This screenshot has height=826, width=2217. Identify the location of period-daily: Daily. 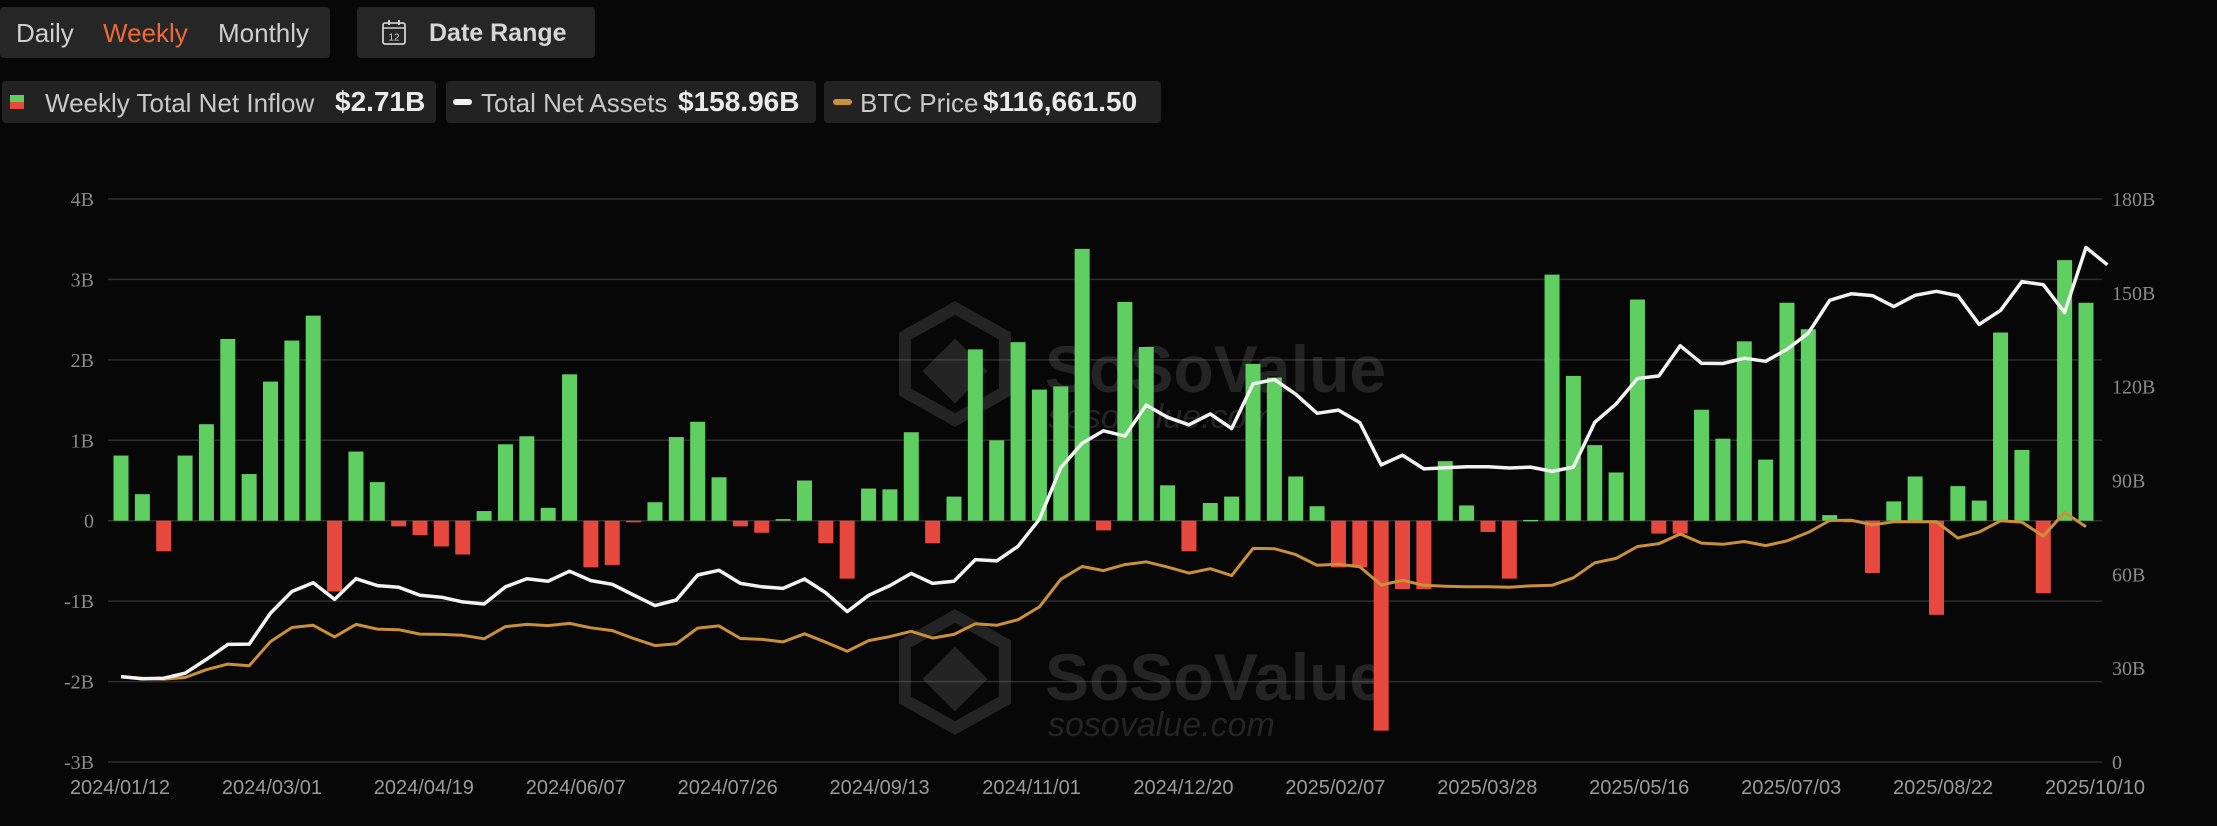
(45, 33).